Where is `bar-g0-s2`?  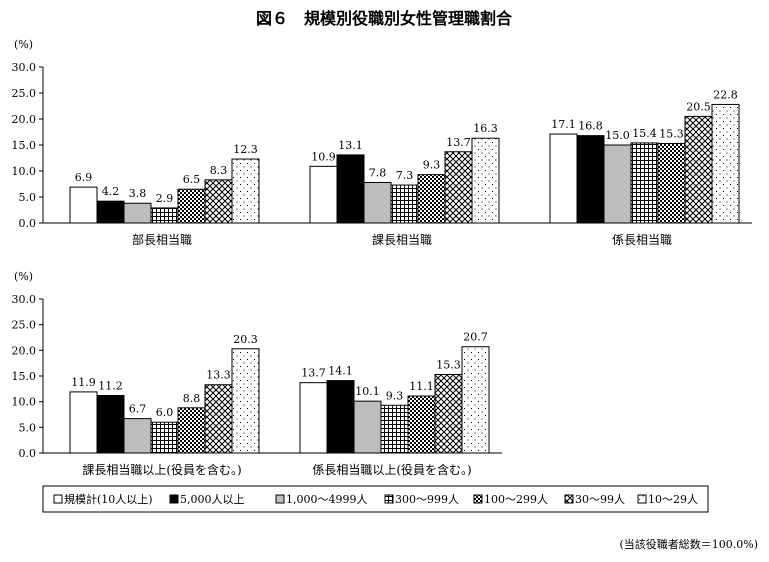 bar-g0-s2 is located at coordinates (137, 213).